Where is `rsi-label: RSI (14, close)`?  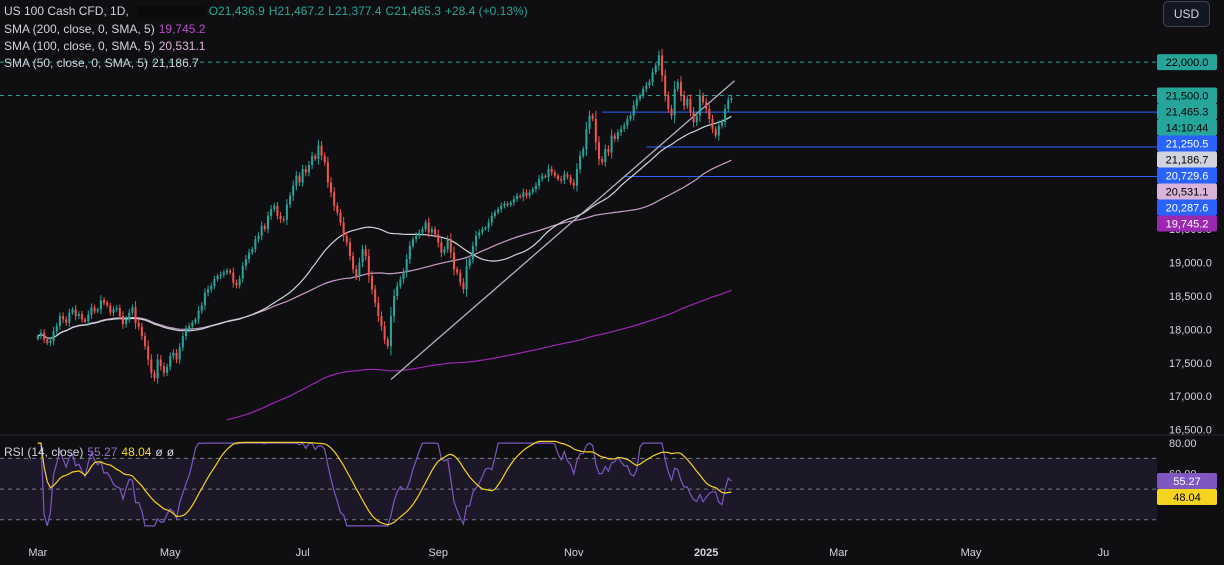
rsi-label: RSI (14, close) is located at coordinates (44, 452).